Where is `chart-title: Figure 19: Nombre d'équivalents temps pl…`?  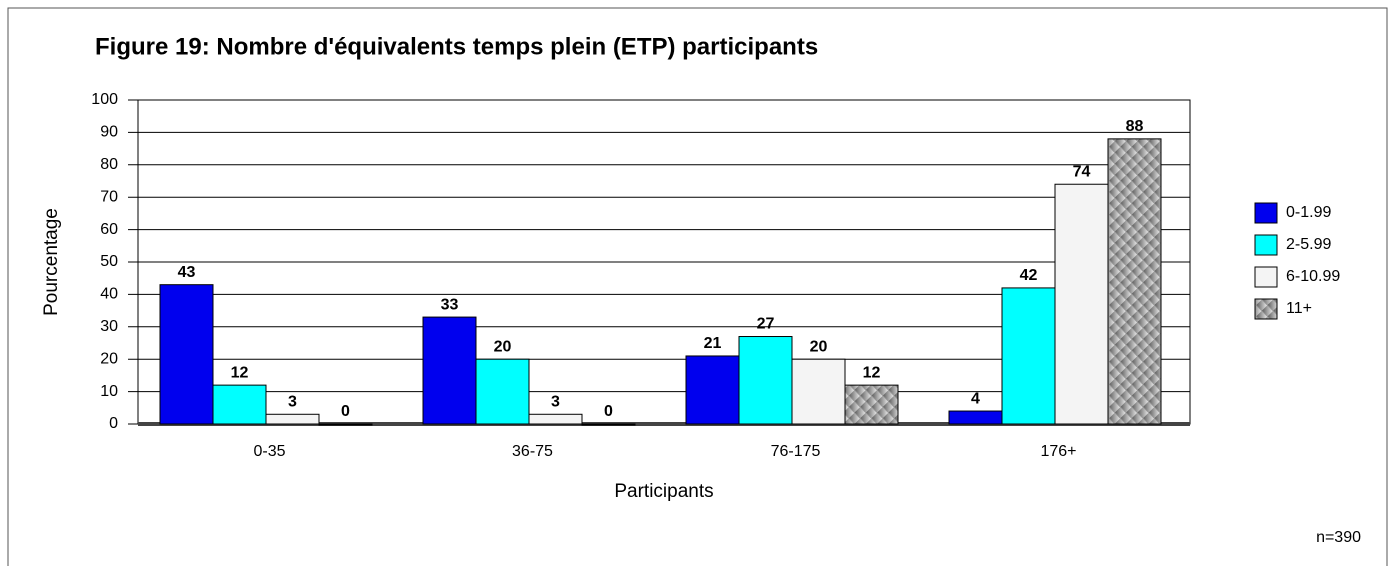
chart-title: Figure 19: Nombre d'équivalents temps pl… is located at coordinates (456, 46).